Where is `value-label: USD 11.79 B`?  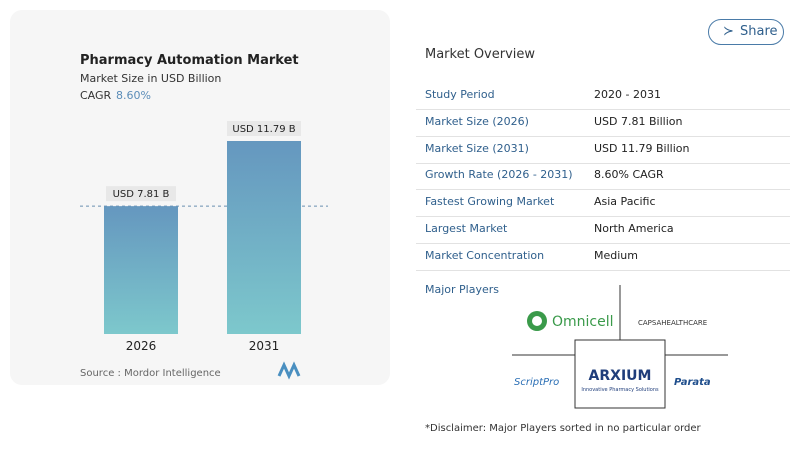
value-label: USD 11.79 B is located at coordinates (263, 129).